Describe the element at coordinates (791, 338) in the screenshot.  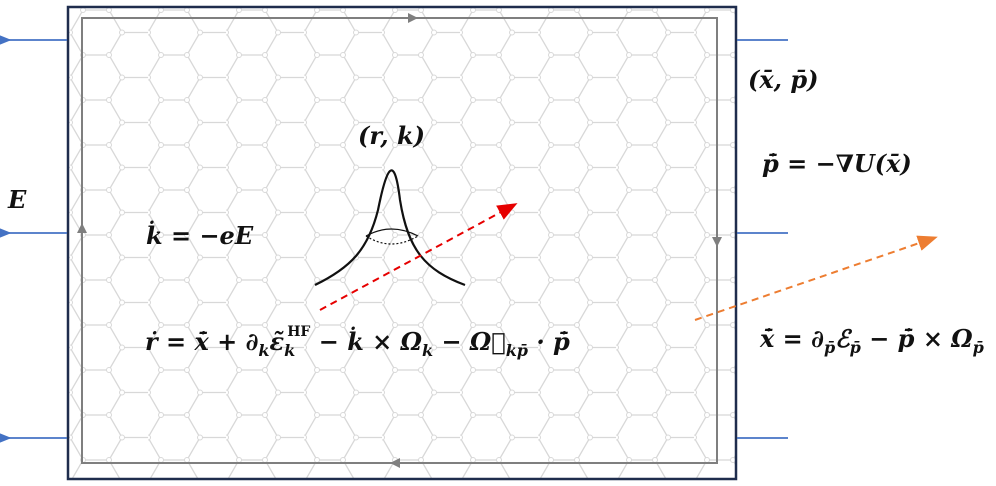
I see `eq-part: x̄̇ = ∂` at that location.